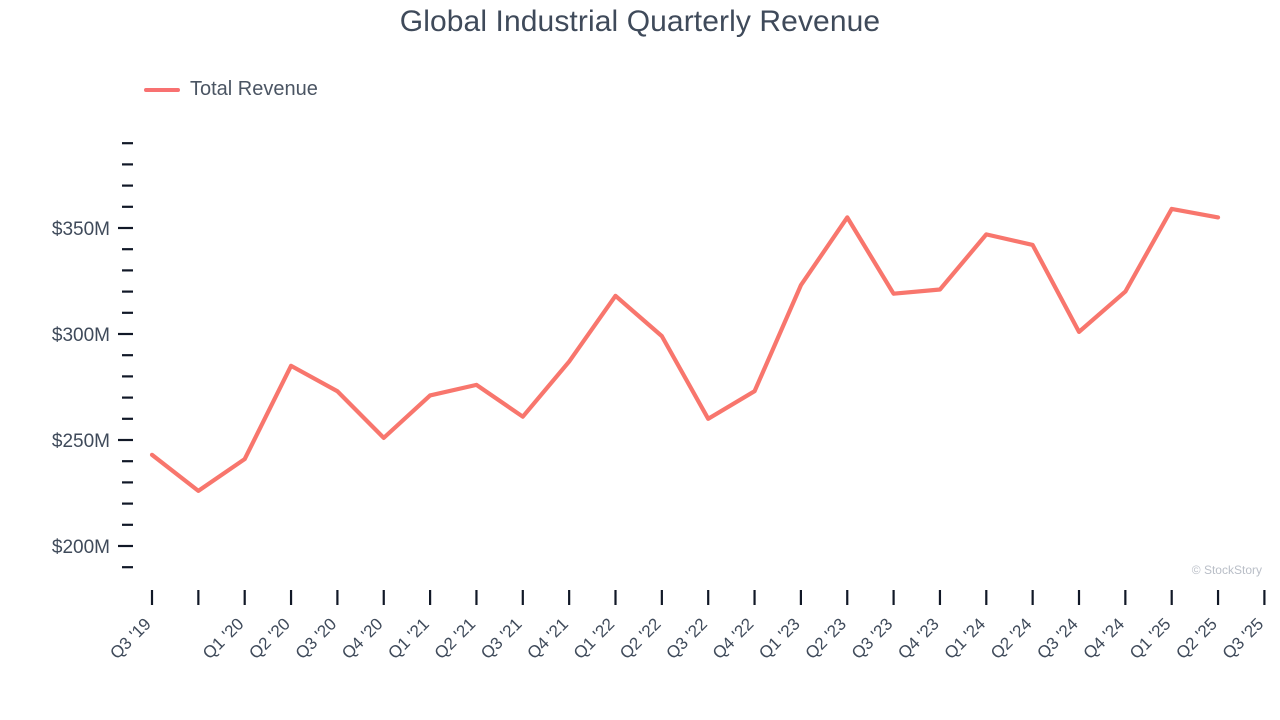 Image resolution: width=1280 pixels, height=720 pixels. I want to click on x-axis-tick-label: Q4 '22, so click(733, 638).